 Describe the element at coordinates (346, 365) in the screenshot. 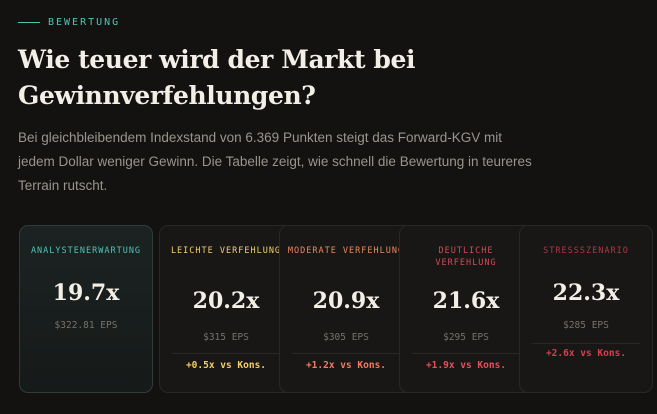

I see `scenario-card-delta: +1.2x vs Kons.` at that location.